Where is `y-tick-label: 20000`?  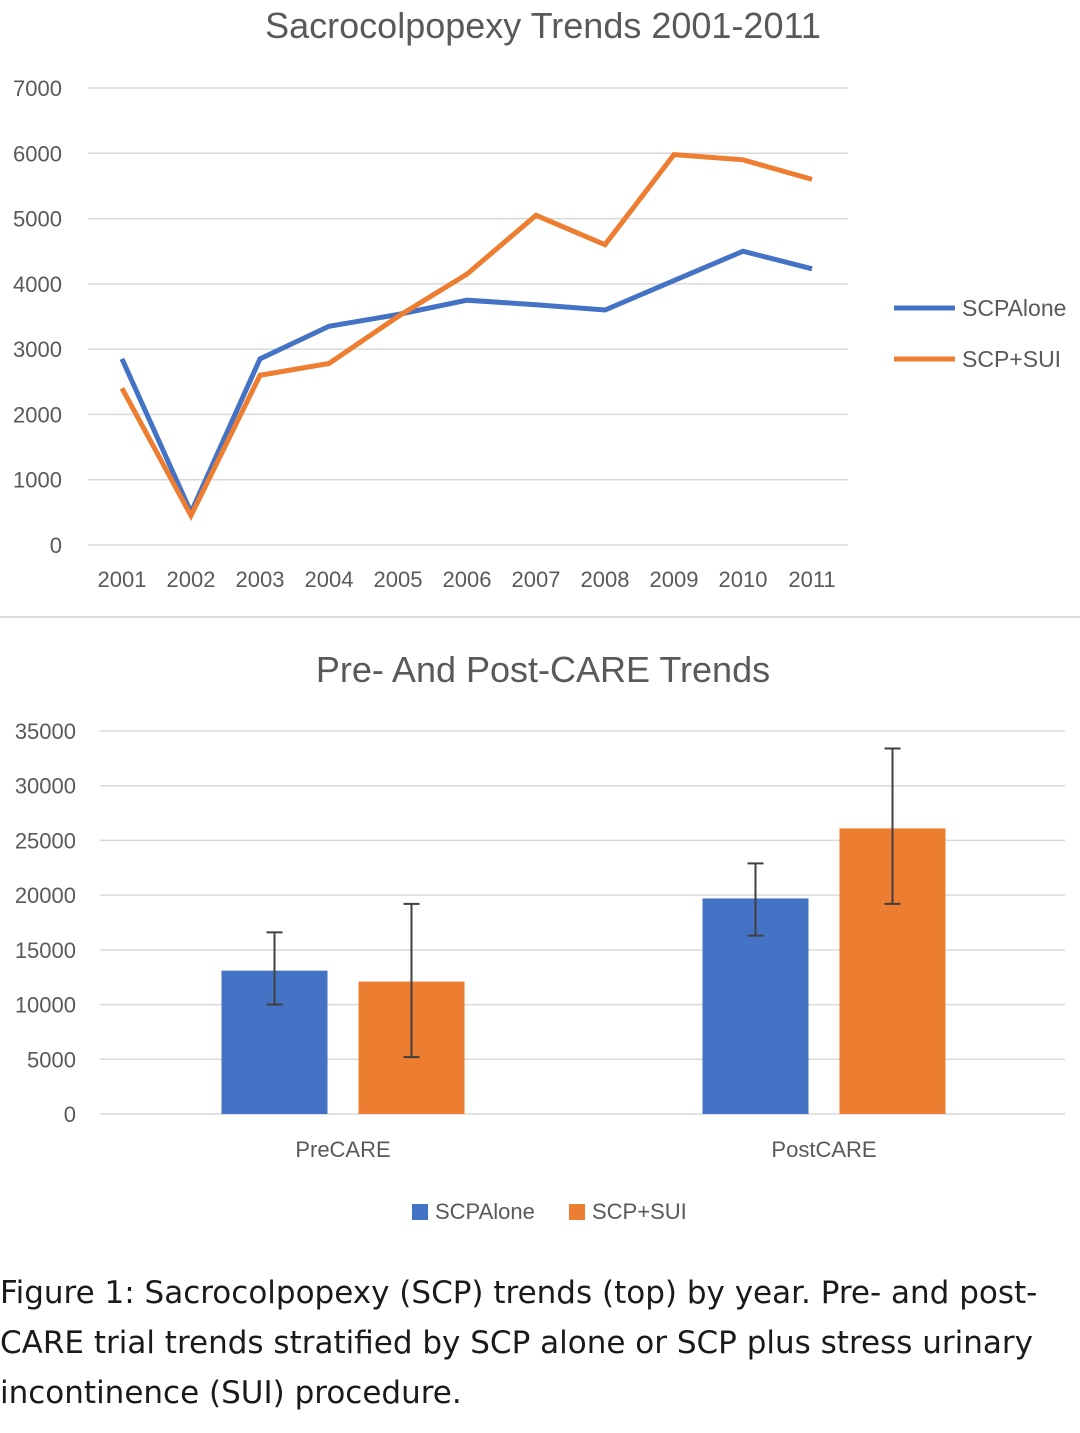 y-tick-label: 20000 is located at coordinates (45, 895).